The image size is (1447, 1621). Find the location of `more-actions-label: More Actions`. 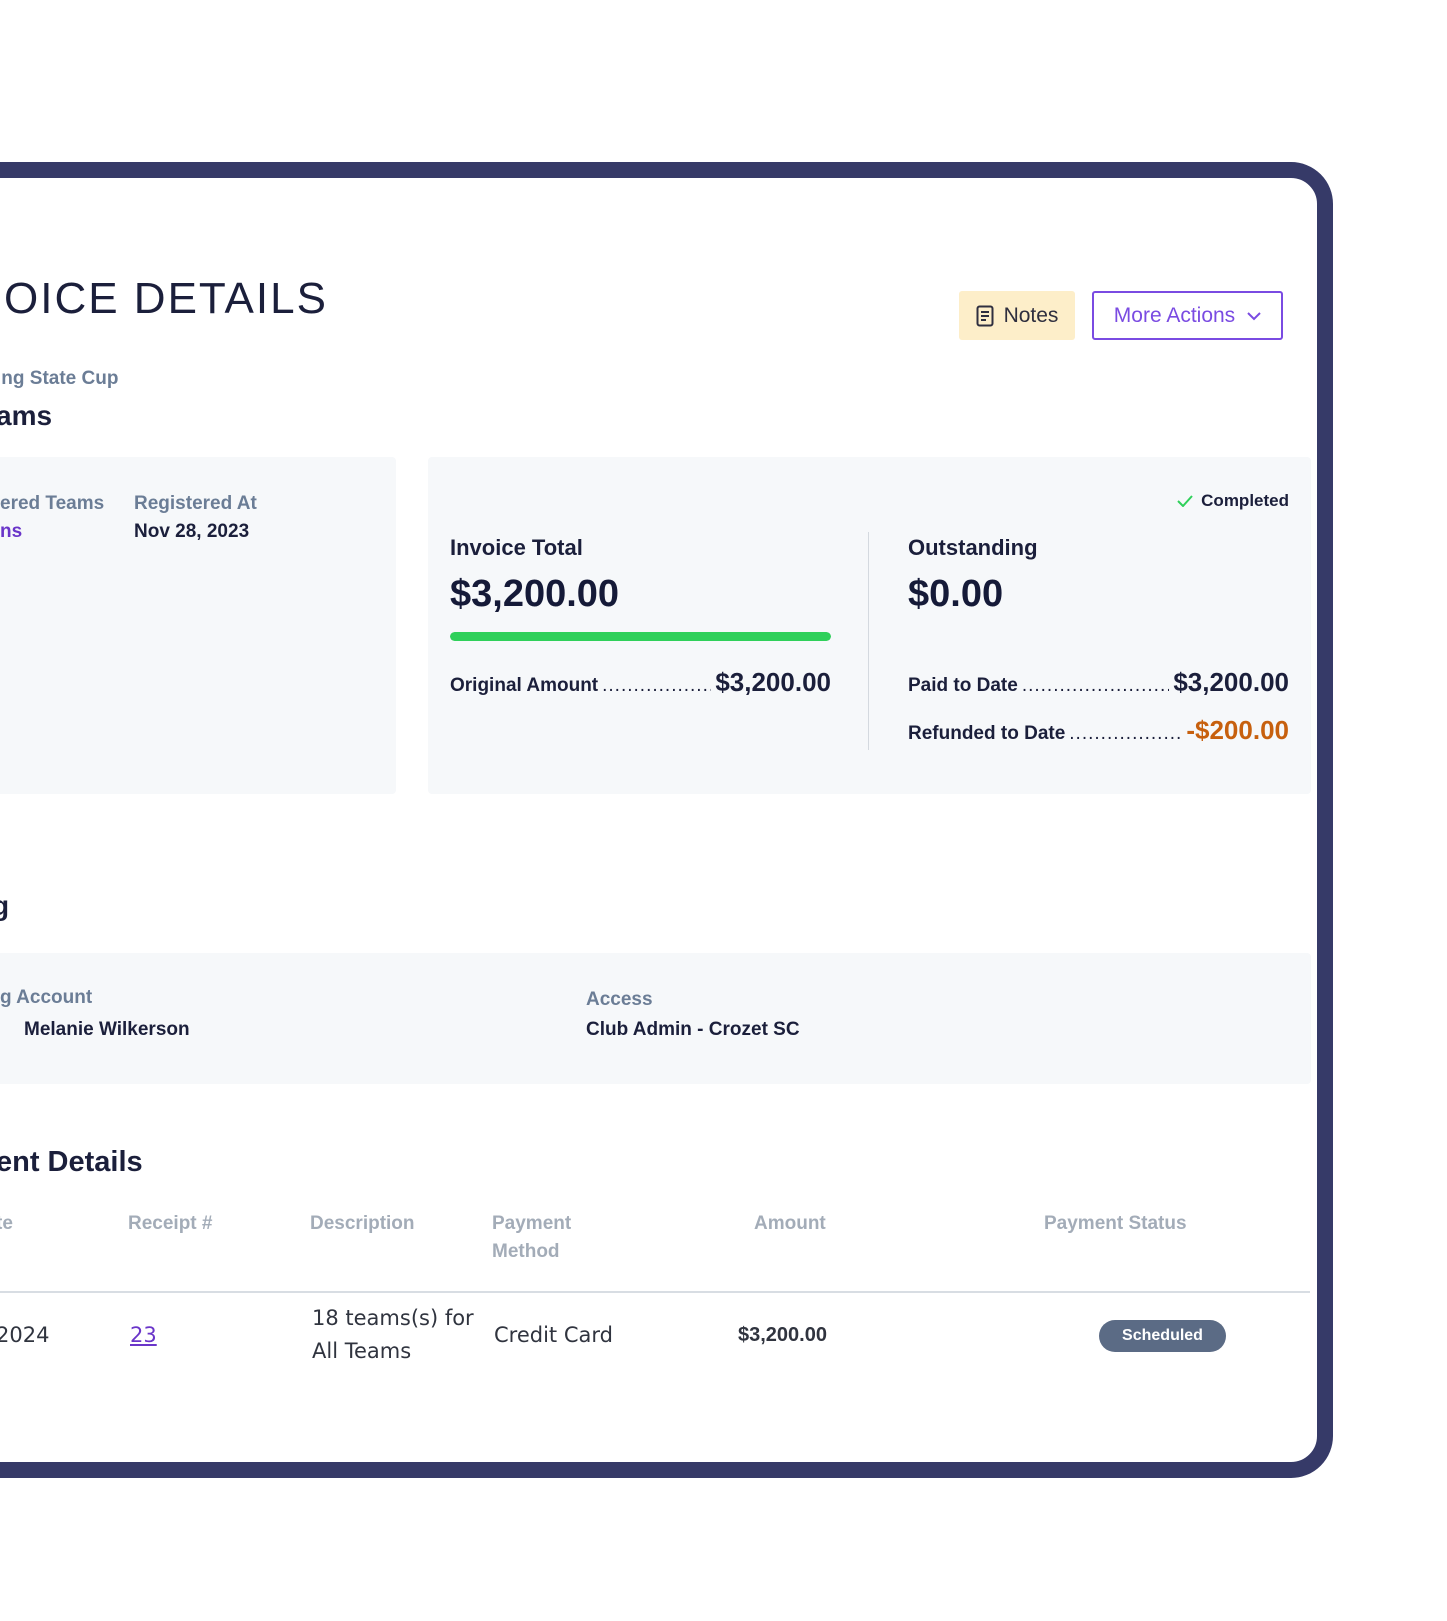

more-actions-label: More Actions is located at coordinates (1174, 315).